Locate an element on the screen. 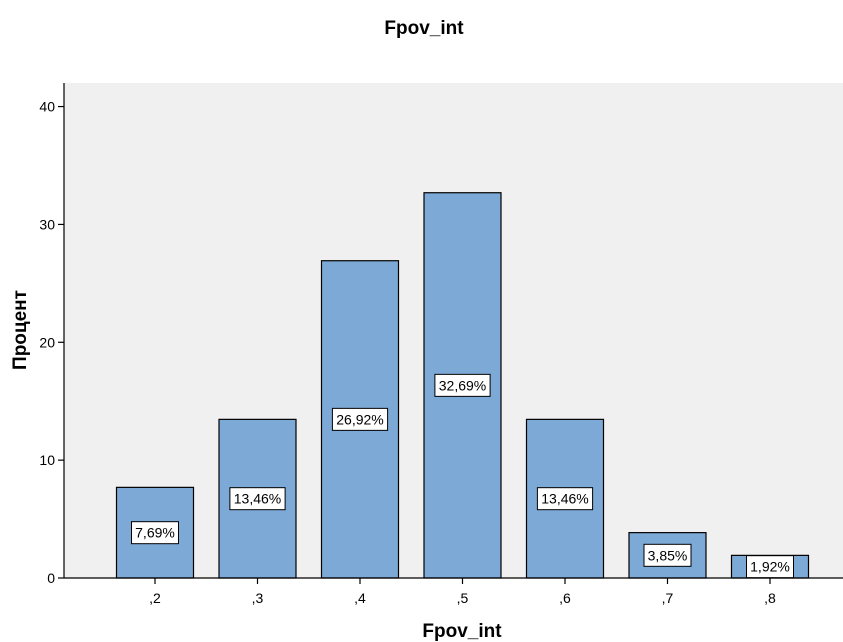 The width and height of the screenshot is (843, 642). x-tick-label: ,3 is located at coordinates (258, 598).